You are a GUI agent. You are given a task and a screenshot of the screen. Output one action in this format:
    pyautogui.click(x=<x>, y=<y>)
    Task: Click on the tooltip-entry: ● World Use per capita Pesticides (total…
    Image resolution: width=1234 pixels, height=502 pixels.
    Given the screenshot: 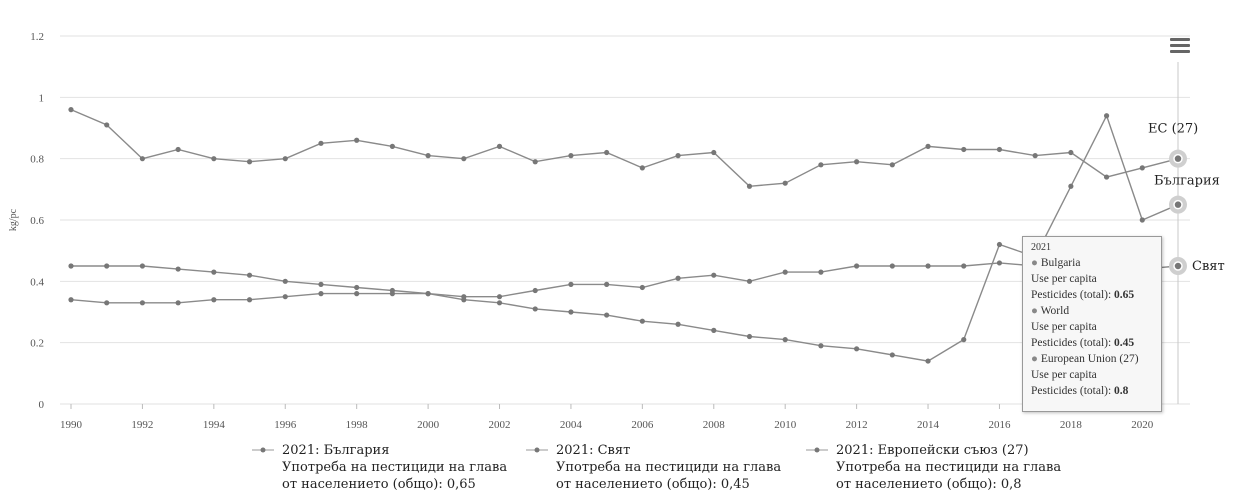 What is the action you would take?
    pyautogui.click(x=1083, y=327)
    